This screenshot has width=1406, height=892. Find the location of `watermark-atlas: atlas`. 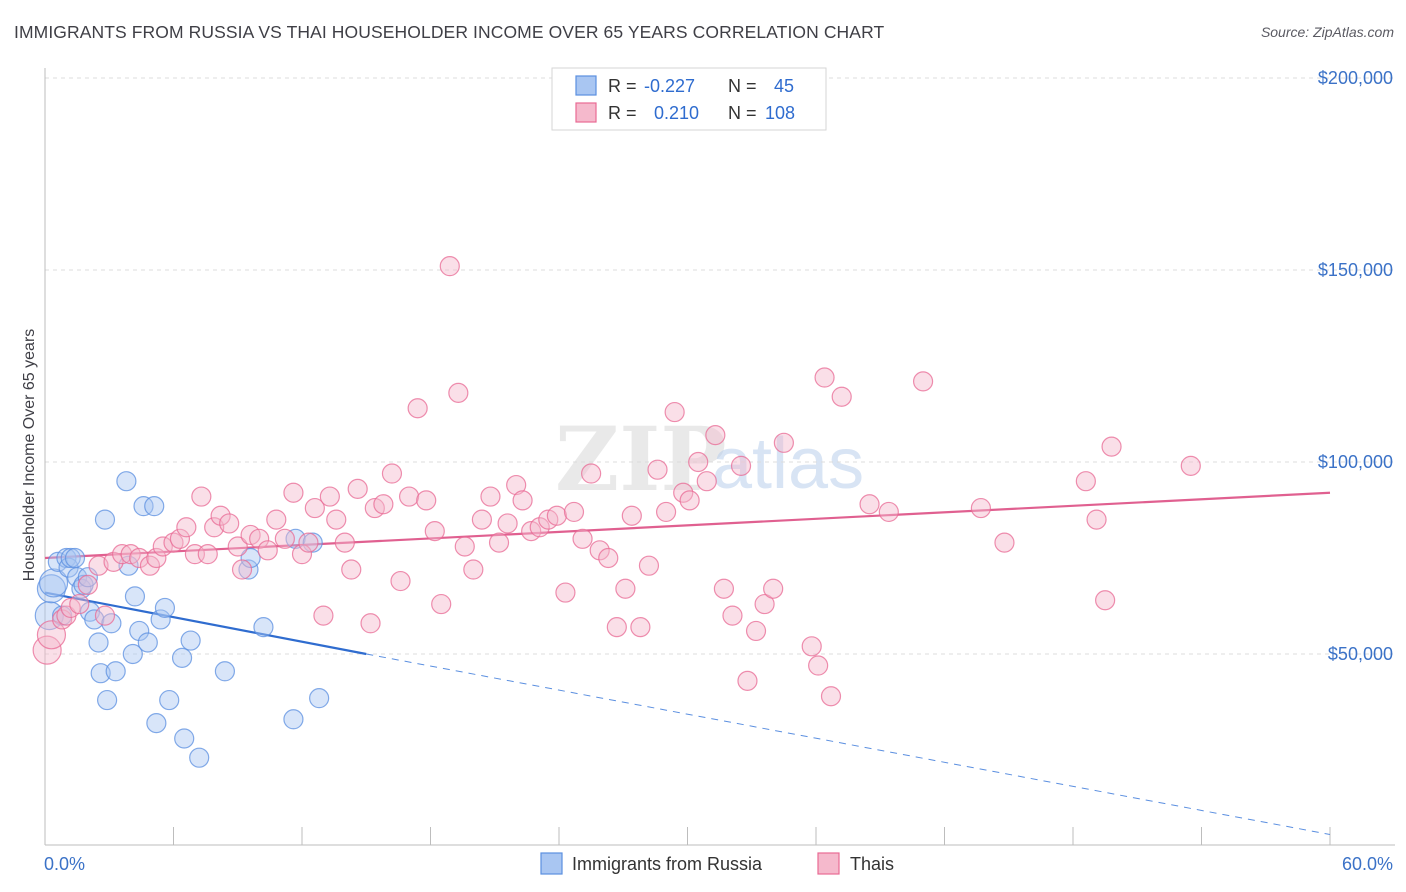

watermark-atlas: atlas is located at coordinates (788, 464).